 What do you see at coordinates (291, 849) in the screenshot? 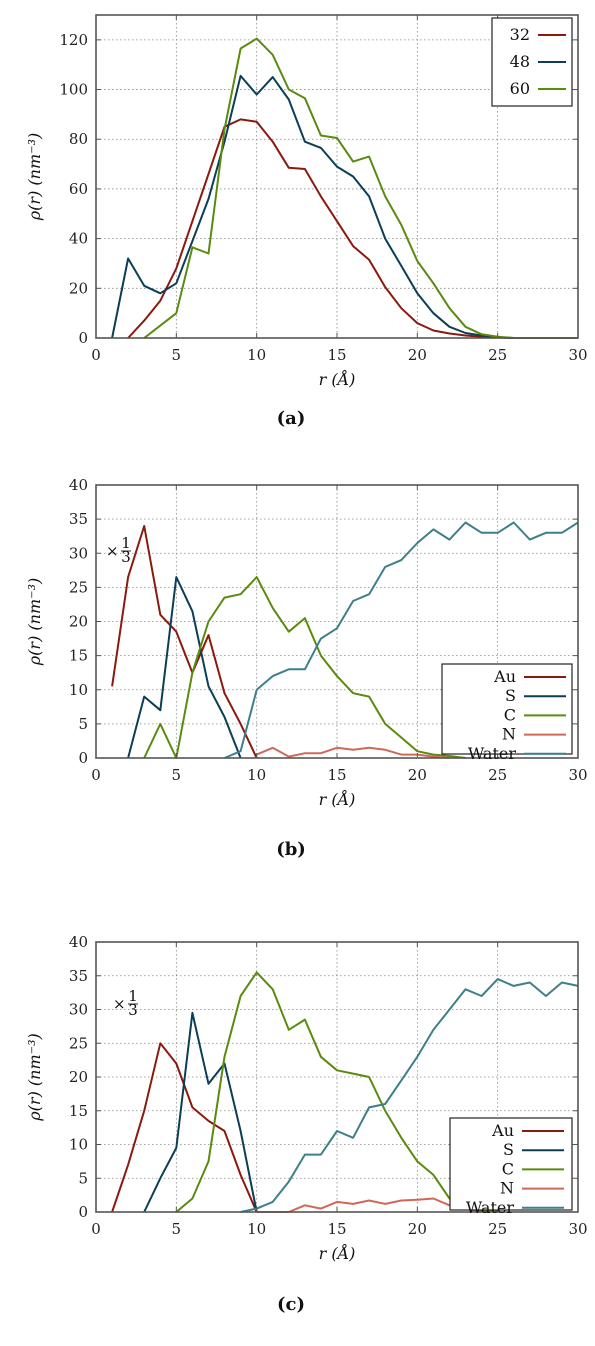
I see `panel-caption: (b)` at bounding box center [291, 849].